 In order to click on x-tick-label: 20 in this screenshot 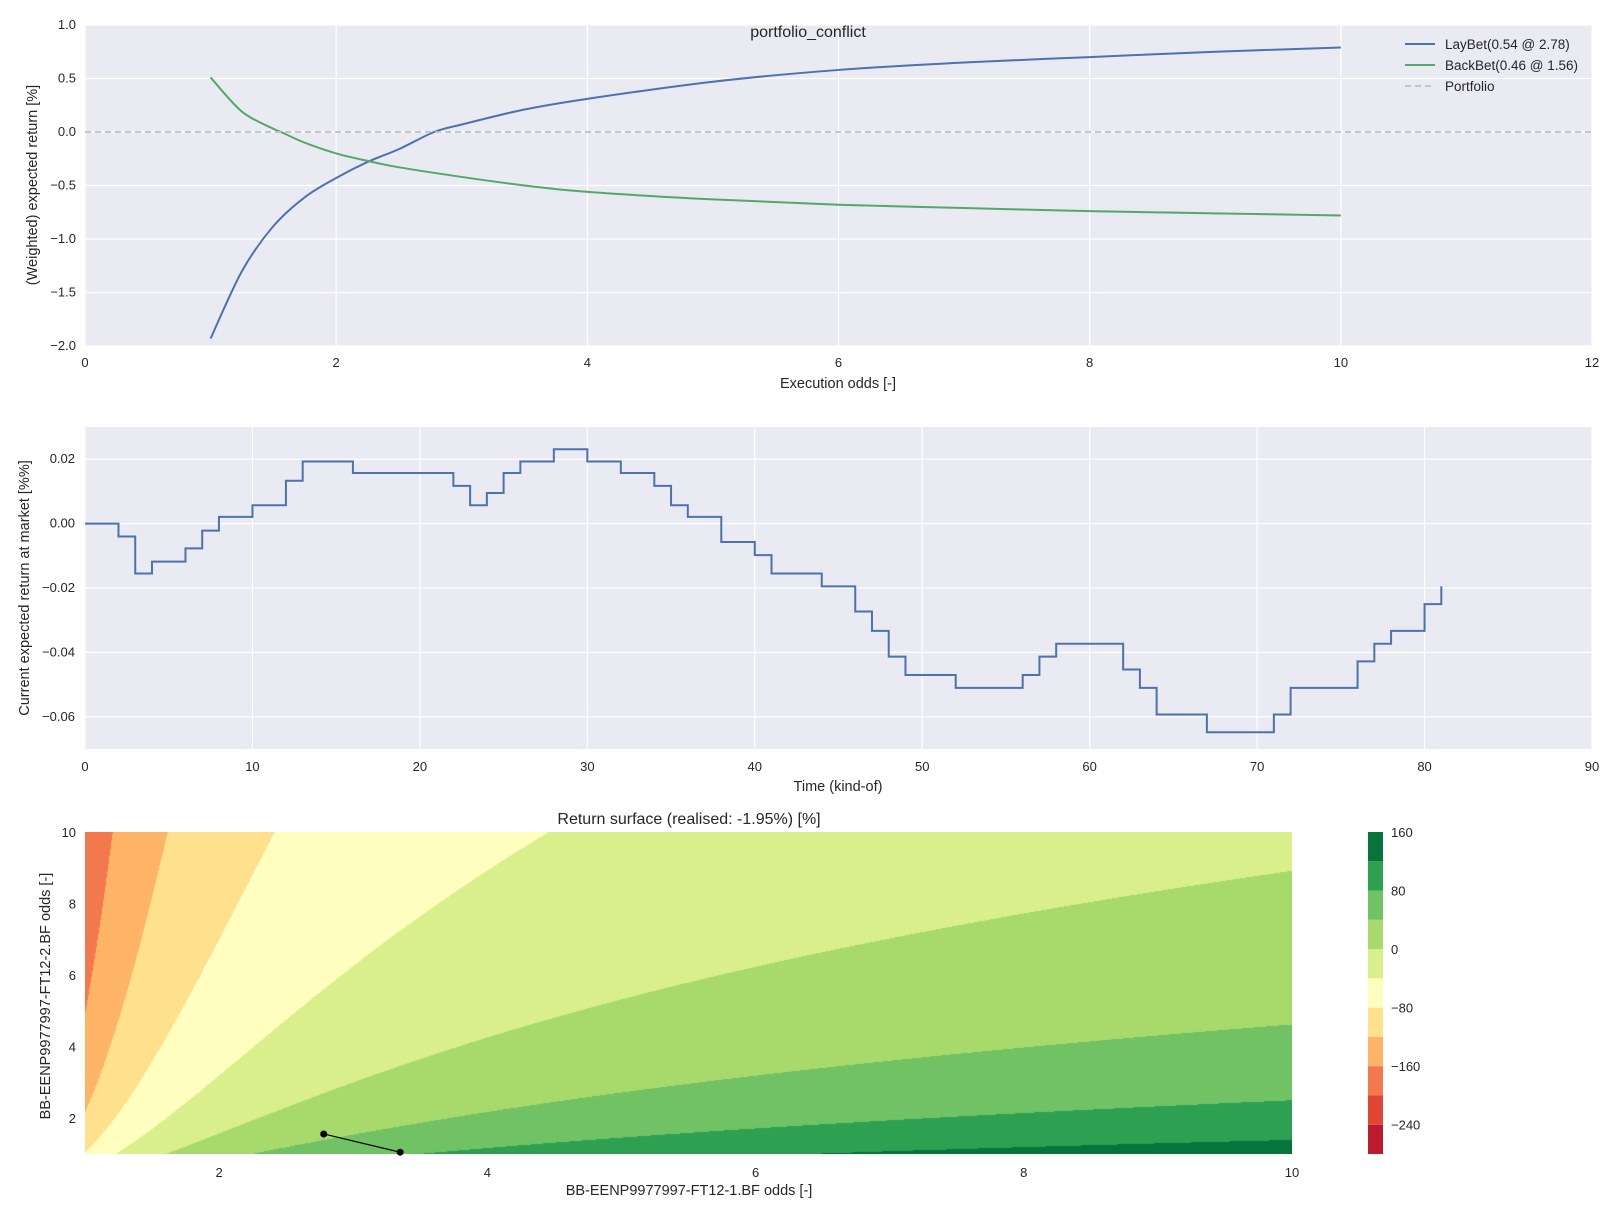, I will do `click(420, 766)`.